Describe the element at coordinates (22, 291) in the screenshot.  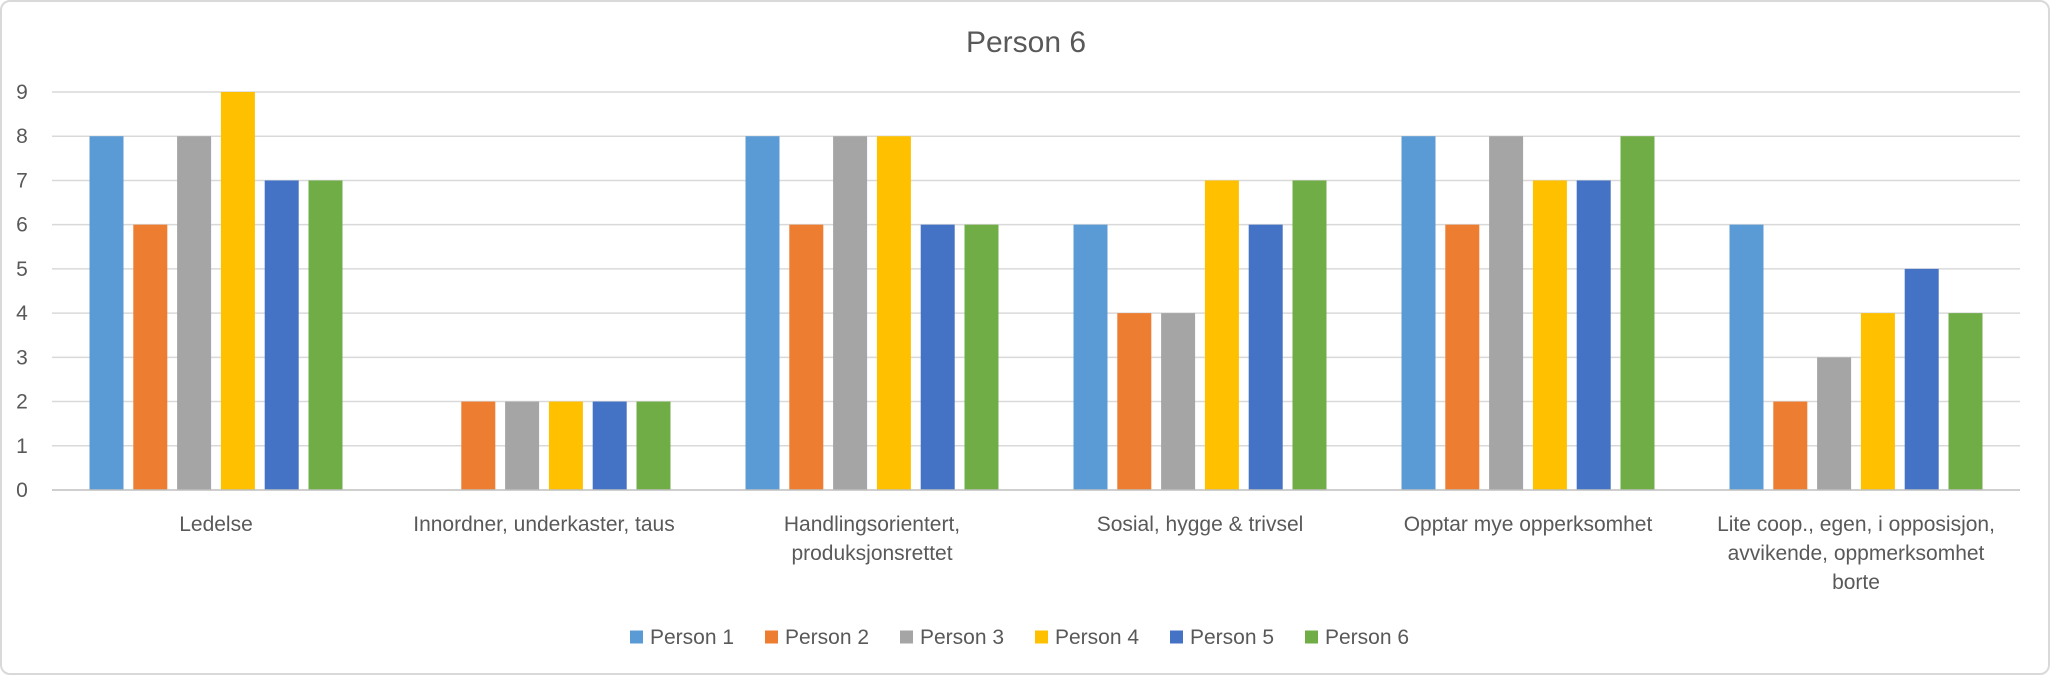
I see `y-axis-ticks: 0 1 2 3 4 5 6 7 8 9` at that location.